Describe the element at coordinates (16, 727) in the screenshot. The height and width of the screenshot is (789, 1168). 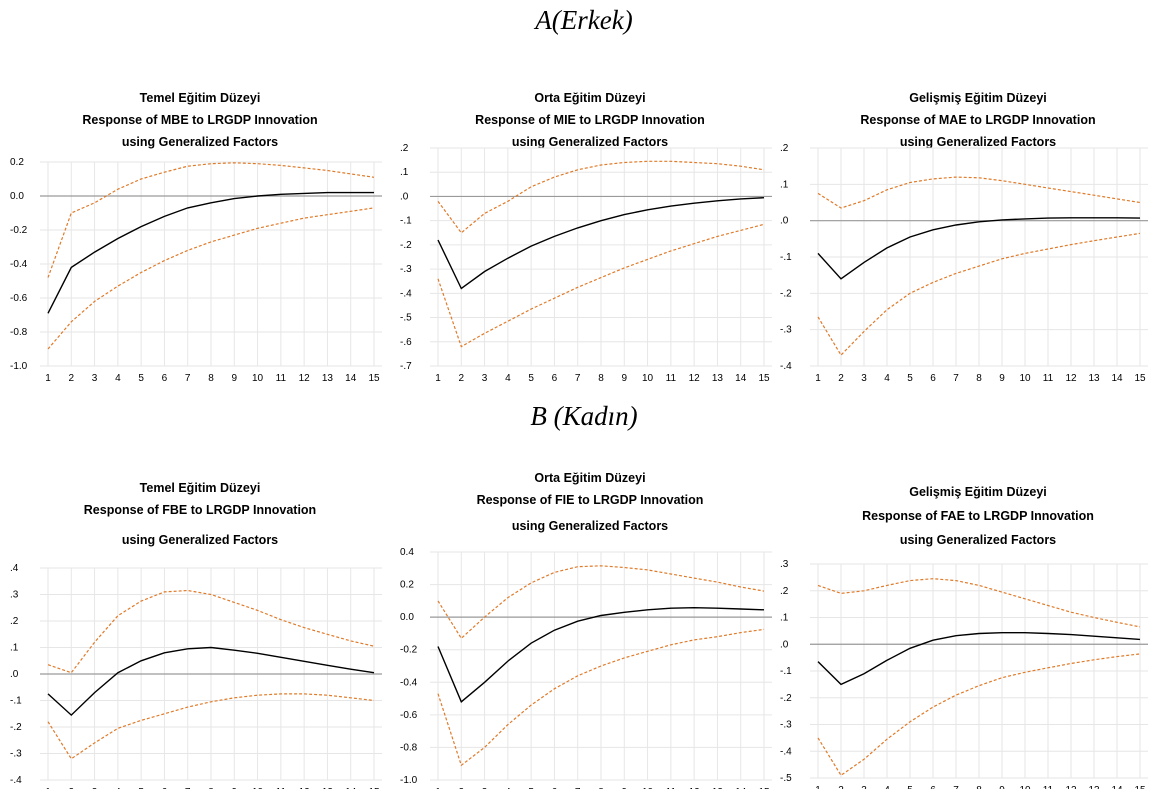
I see `y-tick-label-fbe-2: -.2` at that location.